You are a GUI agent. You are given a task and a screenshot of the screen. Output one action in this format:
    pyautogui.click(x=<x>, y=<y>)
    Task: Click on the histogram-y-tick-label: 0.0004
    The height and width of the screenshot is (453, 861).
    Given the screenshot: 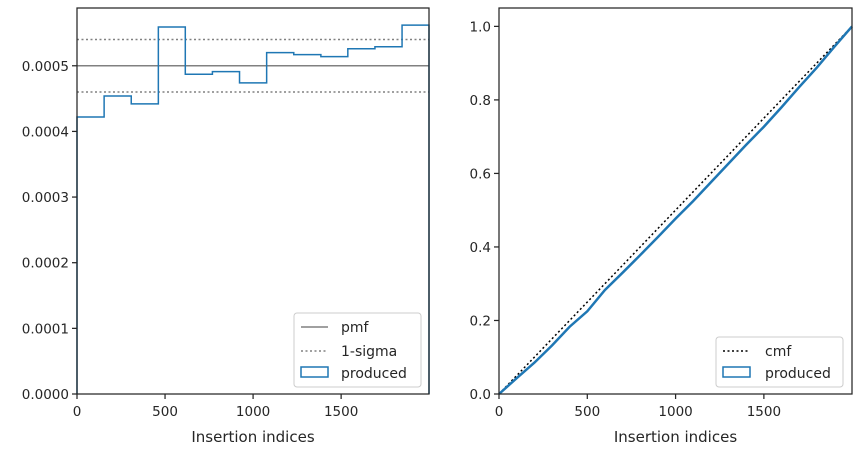 What is the action you would take?
    pyautogui.click(x=45, y=132)
    